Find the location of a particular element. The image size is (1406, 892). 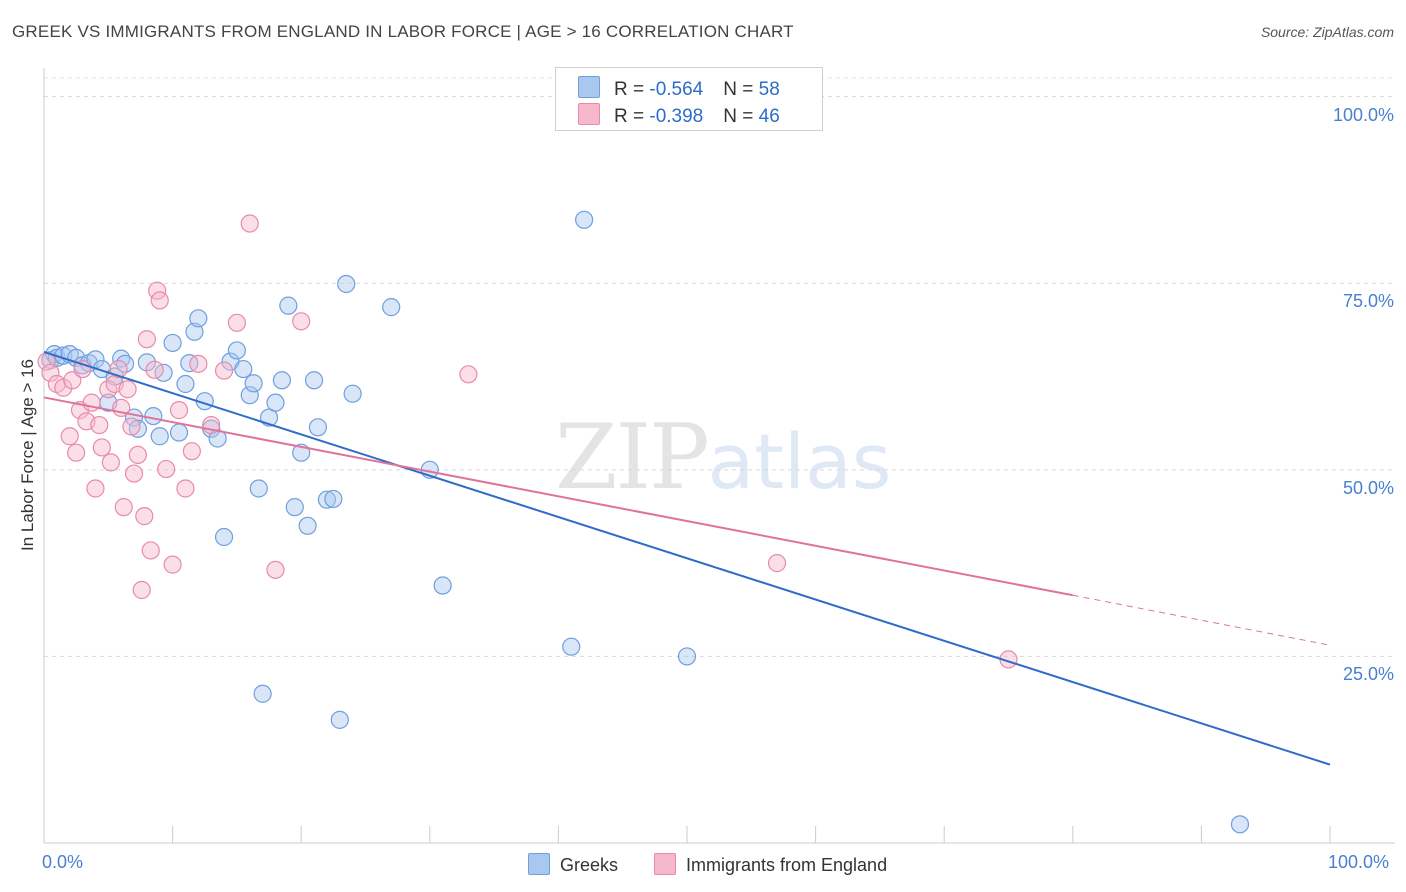

bottom-legend-swatch-greeks is located at coordinates (539, 864).